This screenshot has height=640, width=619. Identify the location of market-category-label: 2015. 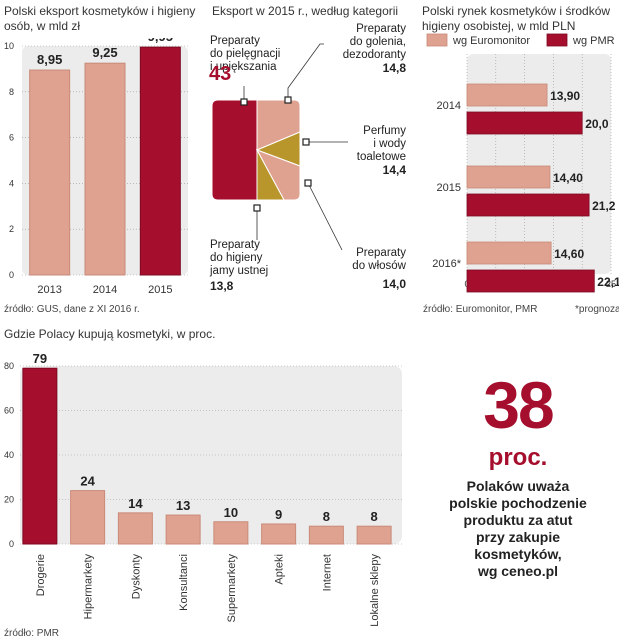
(449, 188).